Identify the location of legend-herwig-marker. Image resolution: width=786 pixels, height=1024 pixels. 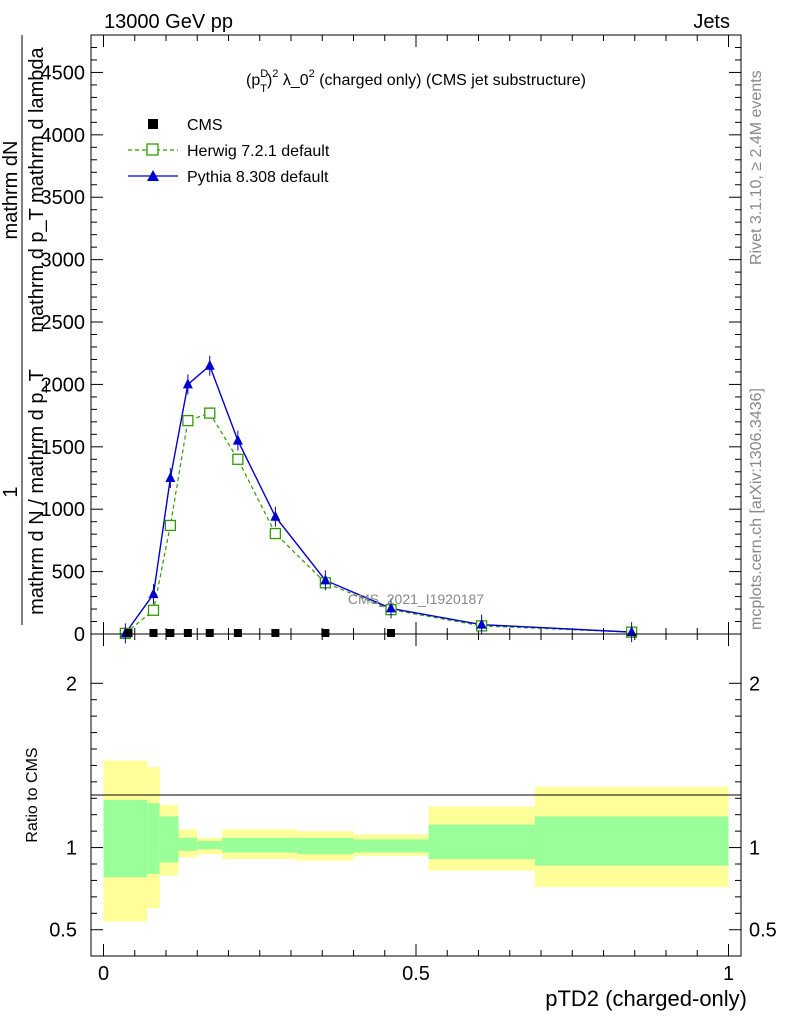
(152, 149).